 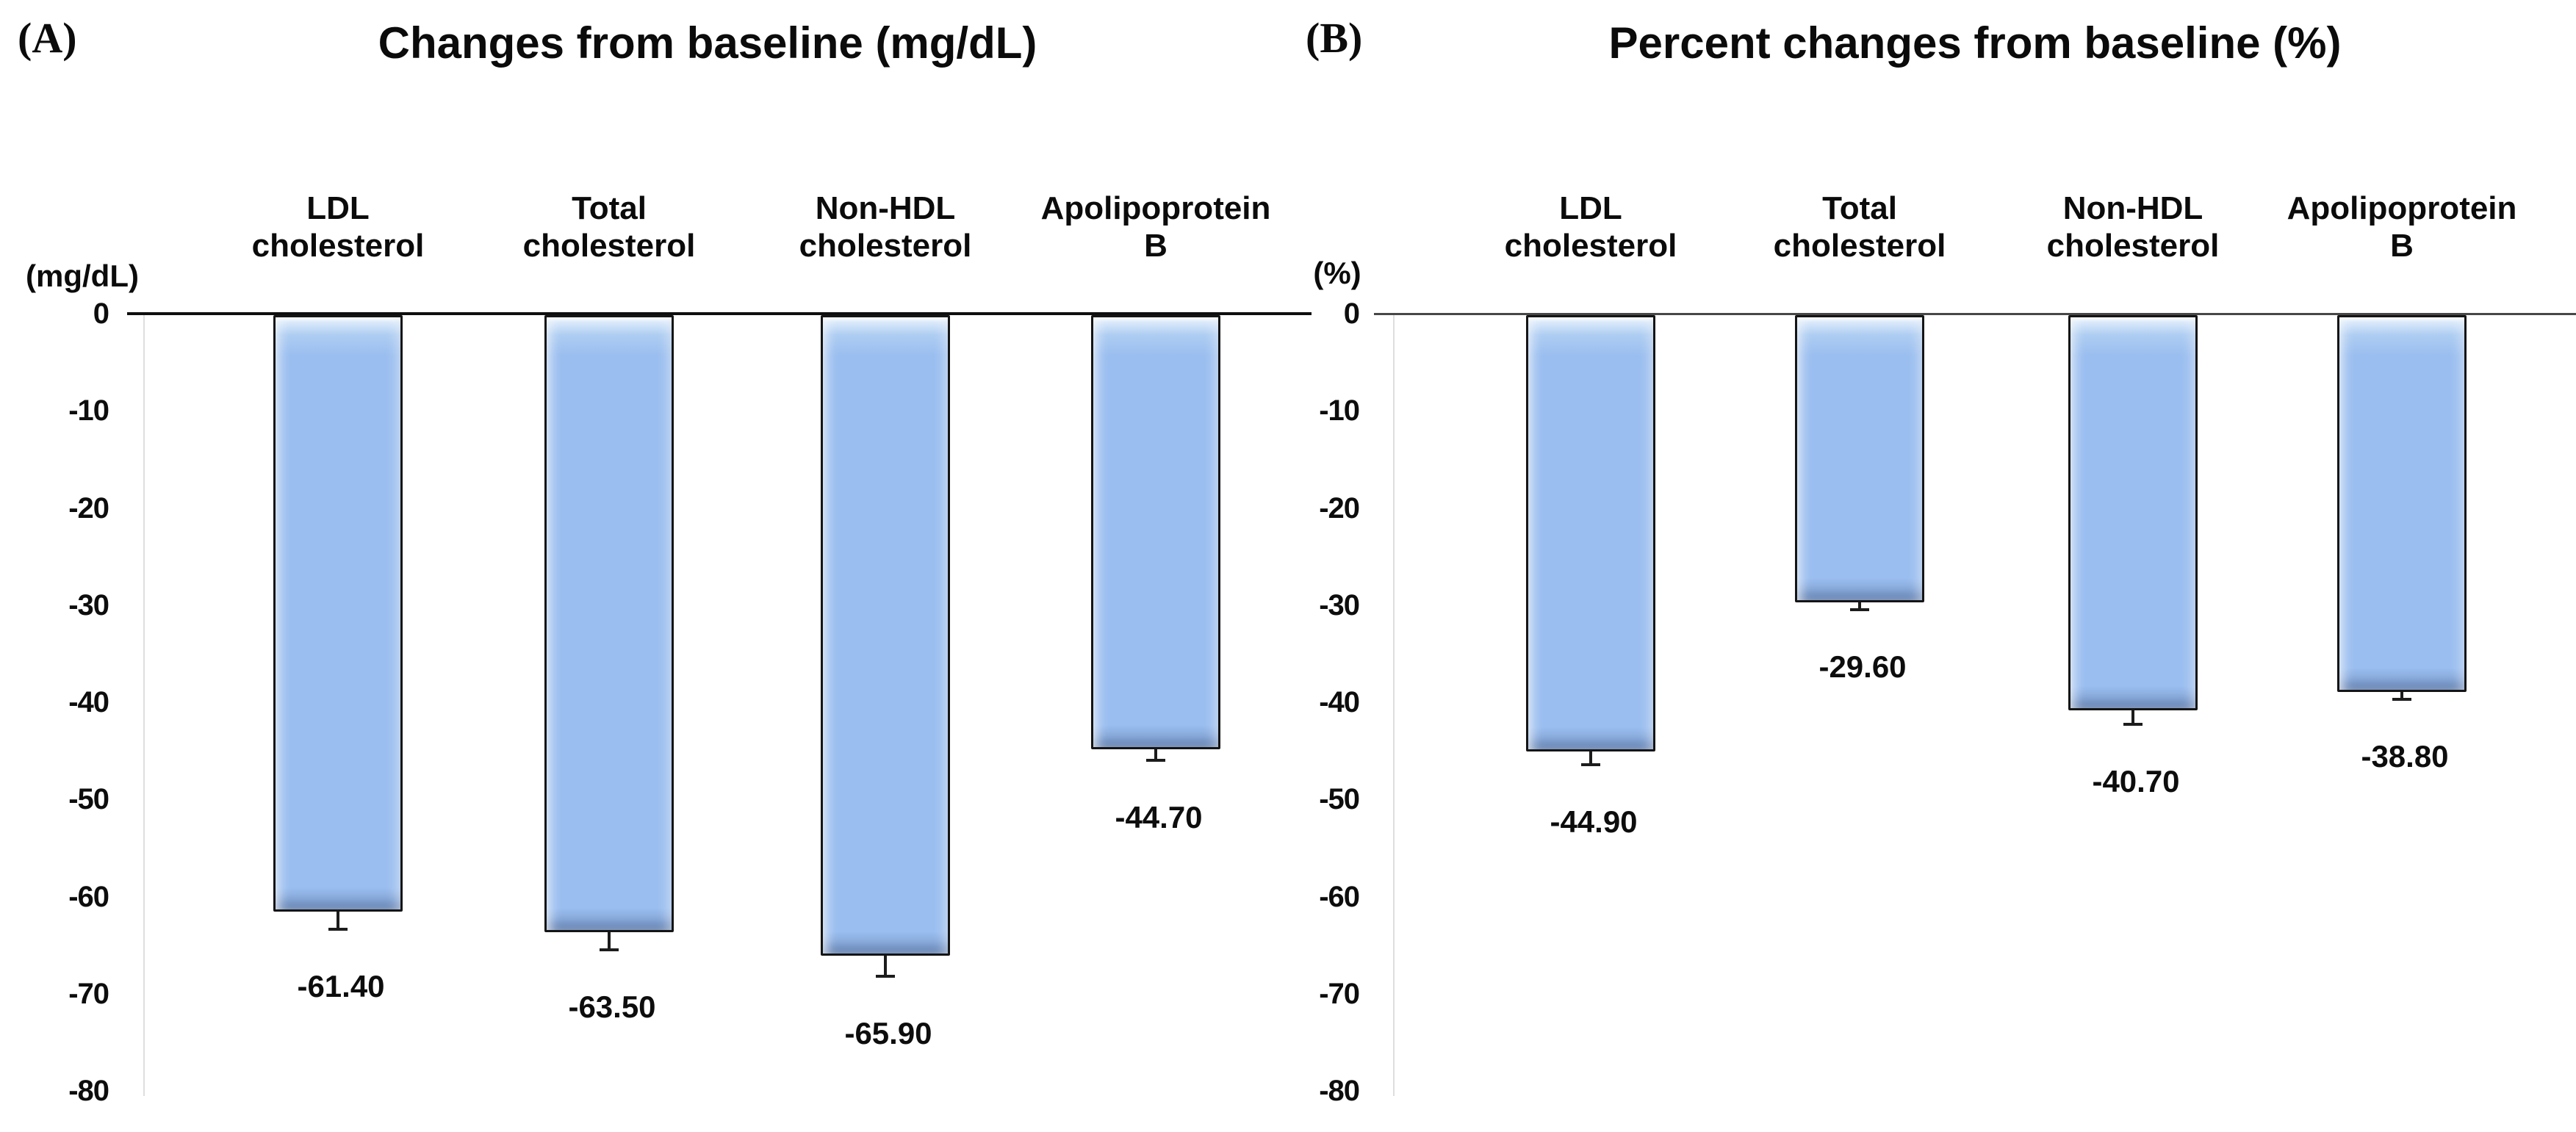 I want to click on panel-a-zero-axis-line, so click(x=719, y=313).